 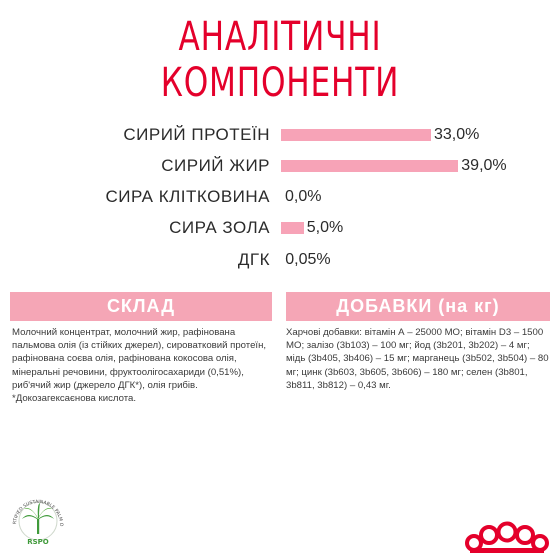 I want to click on component-value: 5,0%, so click(x=325, y=227).